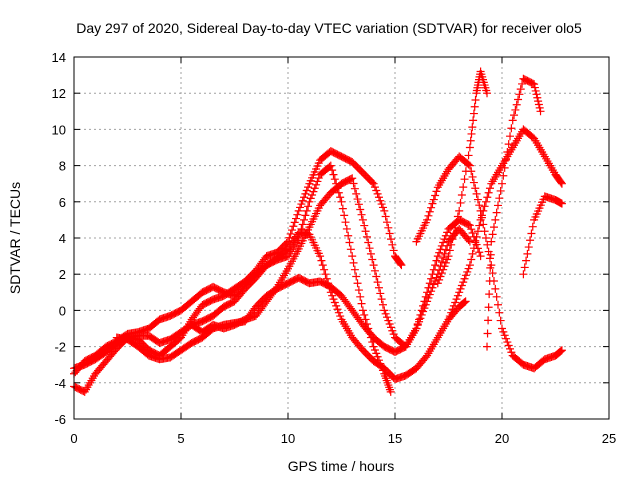 This screenshot has width=640, height=480. What do you see at coordinates (15, 238) in the screenshot?
I see `y-axis-label: SDTVAR / TECUs` at bounding box center [15, 238].